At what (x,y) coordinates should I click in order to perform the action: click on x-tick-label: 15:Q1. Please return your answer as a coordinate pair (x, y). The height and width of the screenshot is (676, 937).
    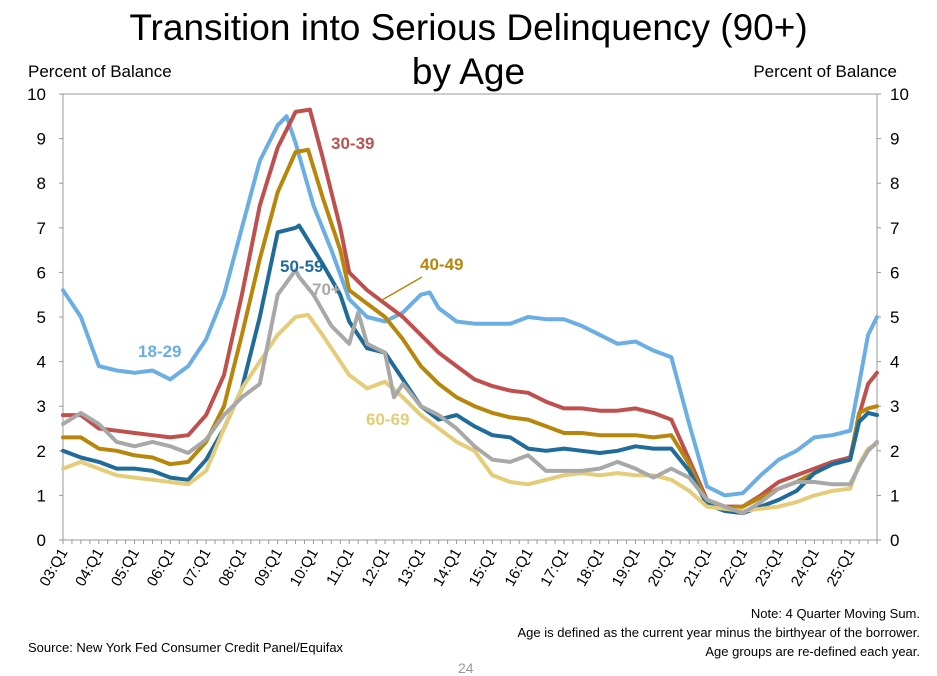
    Looking at the image, I should click on (483, 568).